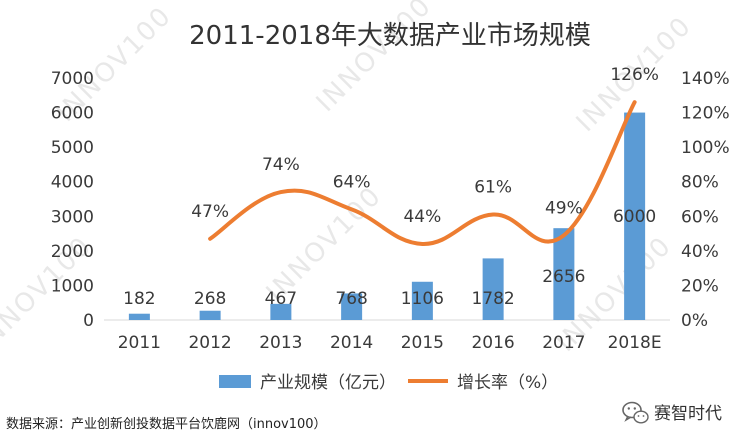 The height and width of the screenshot is (442, 750). Describe the element at coordinates (563, 277) in the screenshot. I see `bar-value-label: 2656` at that location.